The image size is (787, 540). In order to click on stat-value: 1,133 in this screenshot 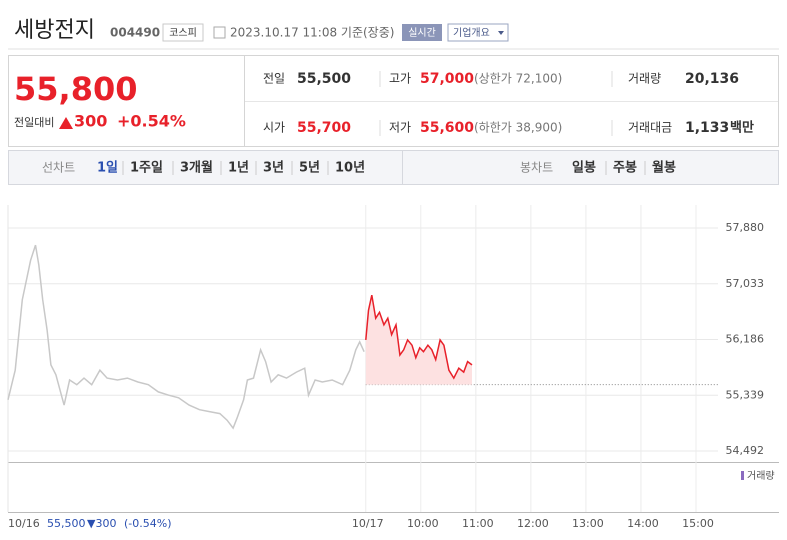, I will do `click(707, 128)`.